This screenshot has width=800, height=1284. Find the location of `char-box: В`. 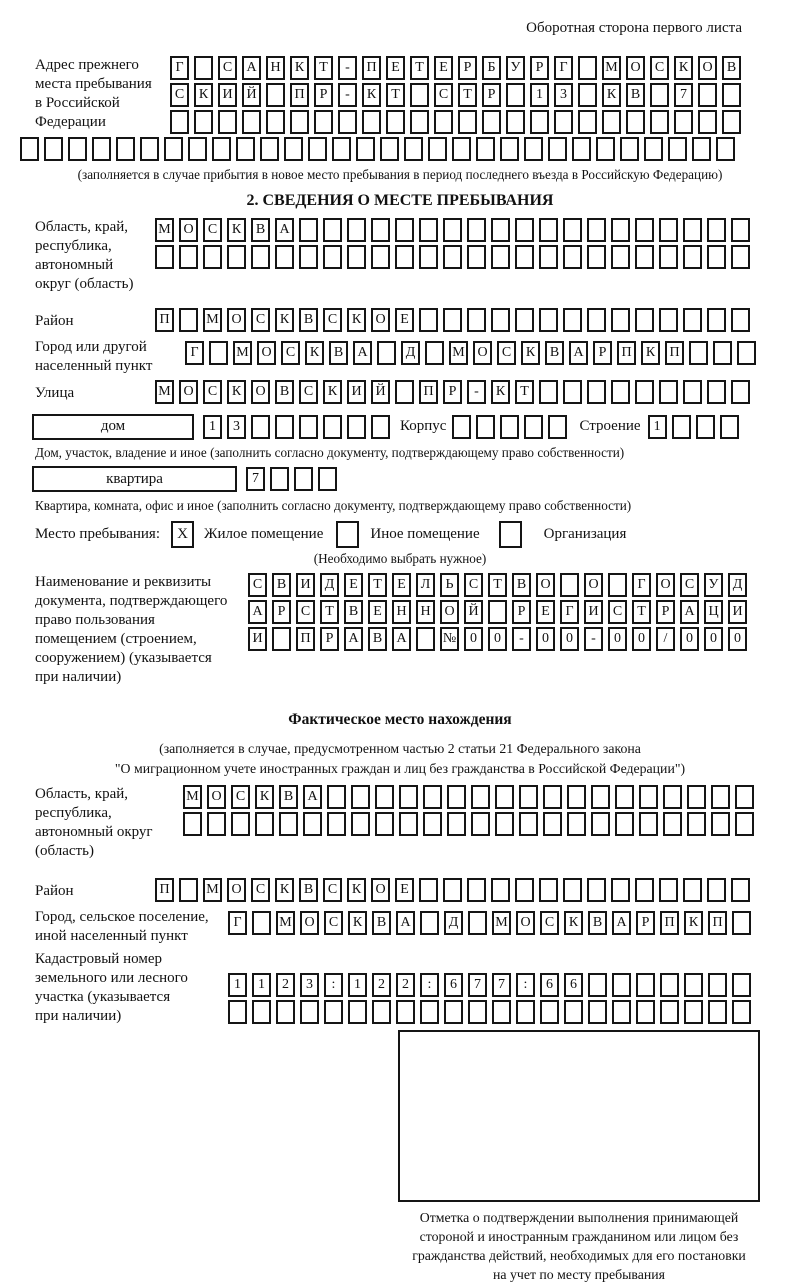

char-box: В is located at coordinates (521, 585).